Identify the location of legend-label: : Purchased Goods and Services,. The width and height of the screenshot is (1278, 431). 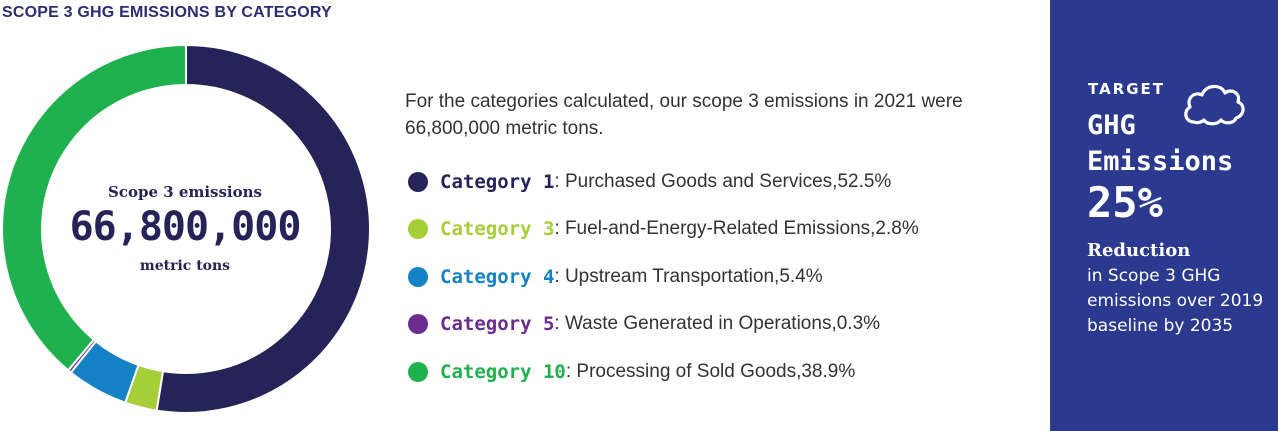
(696, 181).